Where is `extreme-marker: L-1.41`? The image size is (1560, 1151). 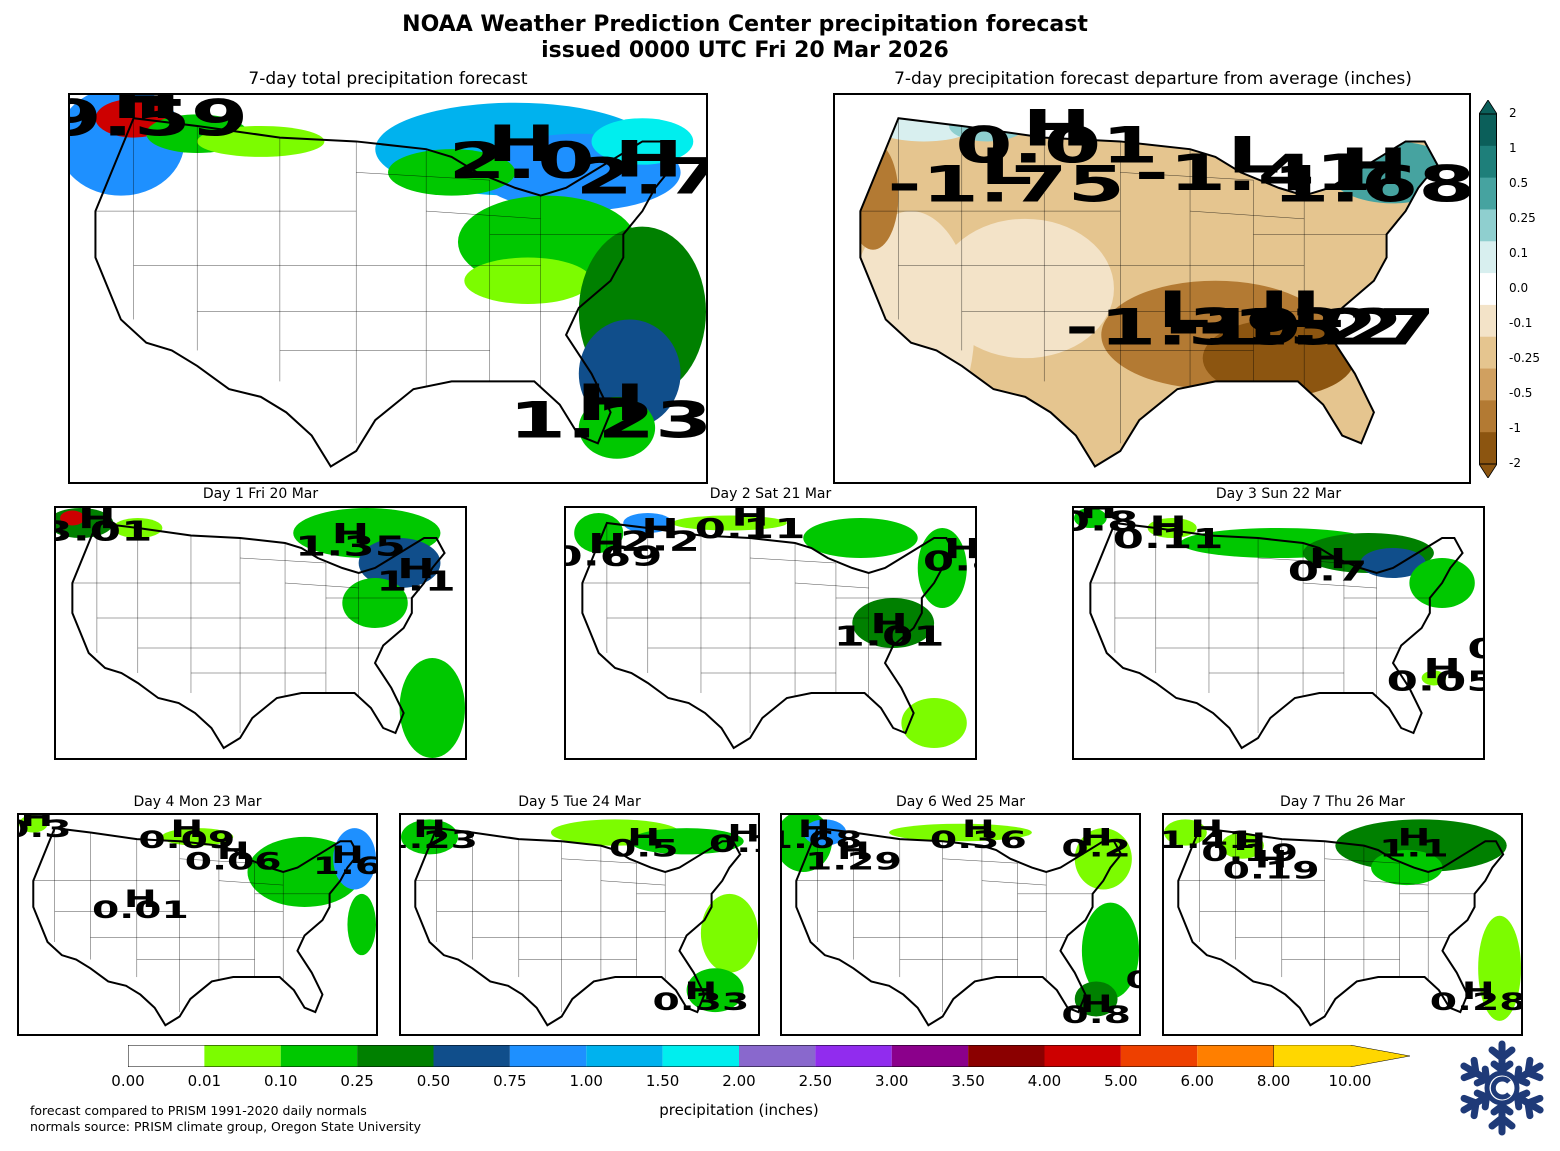 extreme-marker: L-1.41 is located at coordinates (1254, 165).